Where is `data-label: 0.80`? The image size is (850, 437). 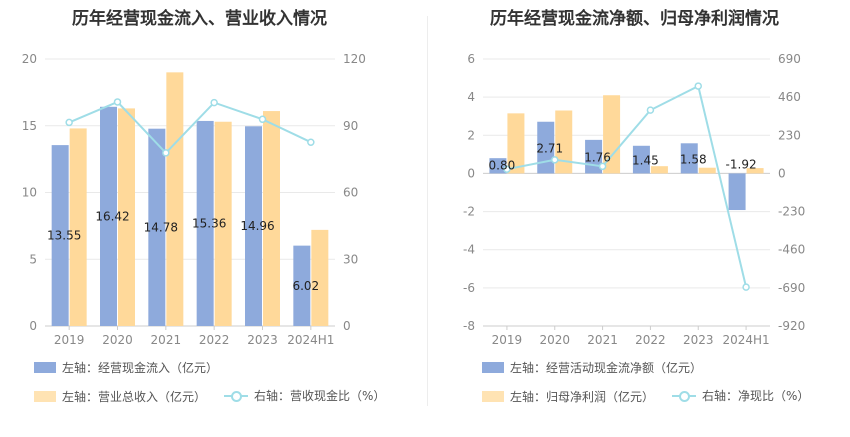 data-label: 0.80 is located at coordinates (502, 165).